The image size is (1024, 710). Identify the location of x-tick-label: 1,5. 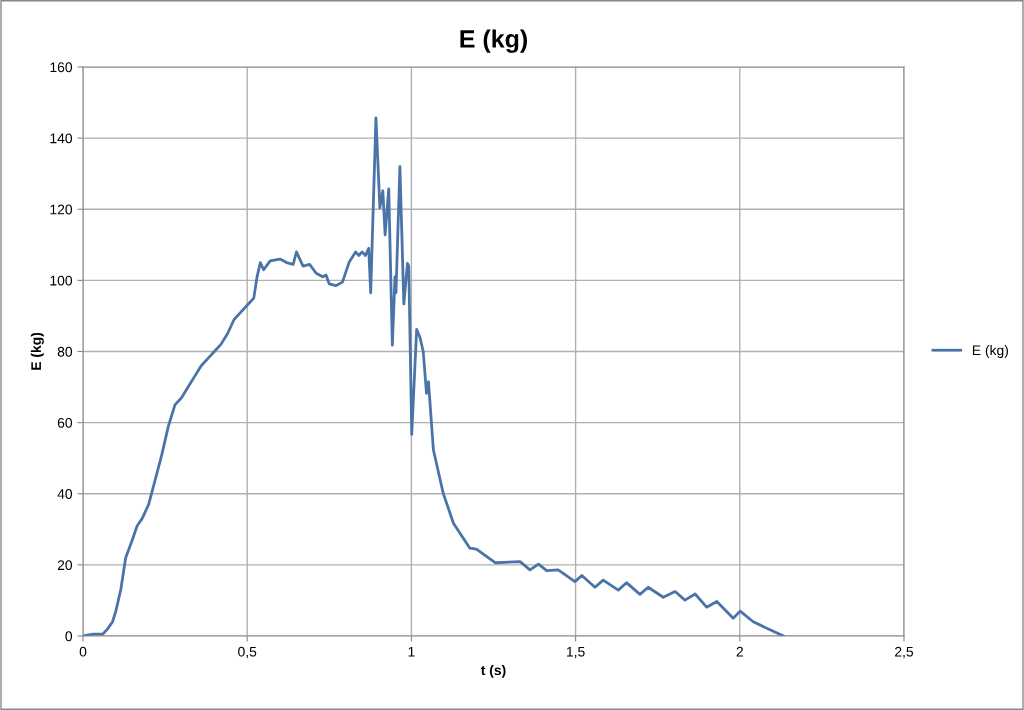
(576, 652).